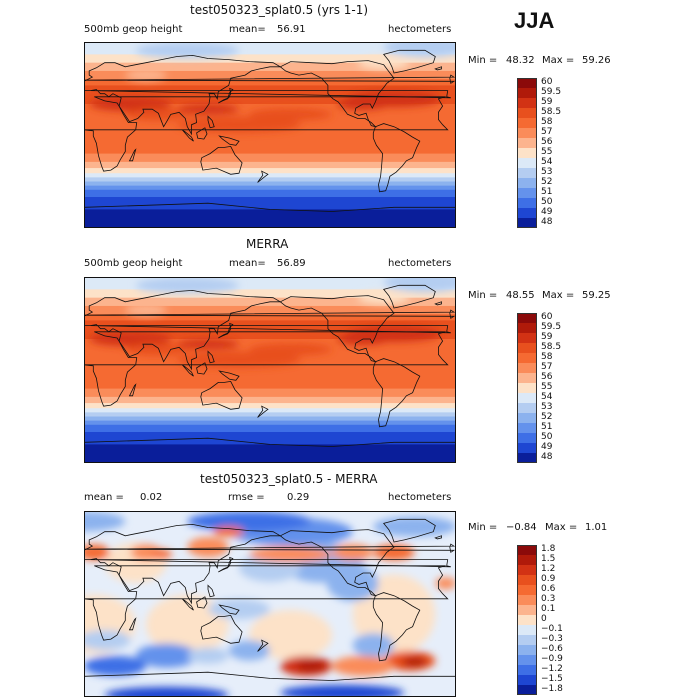 The width and height of the screenshot is (700, 700). Describe the element at coordinates (561, 527) in the screenshot. I see `panel3-max-label: Max =` at that location.